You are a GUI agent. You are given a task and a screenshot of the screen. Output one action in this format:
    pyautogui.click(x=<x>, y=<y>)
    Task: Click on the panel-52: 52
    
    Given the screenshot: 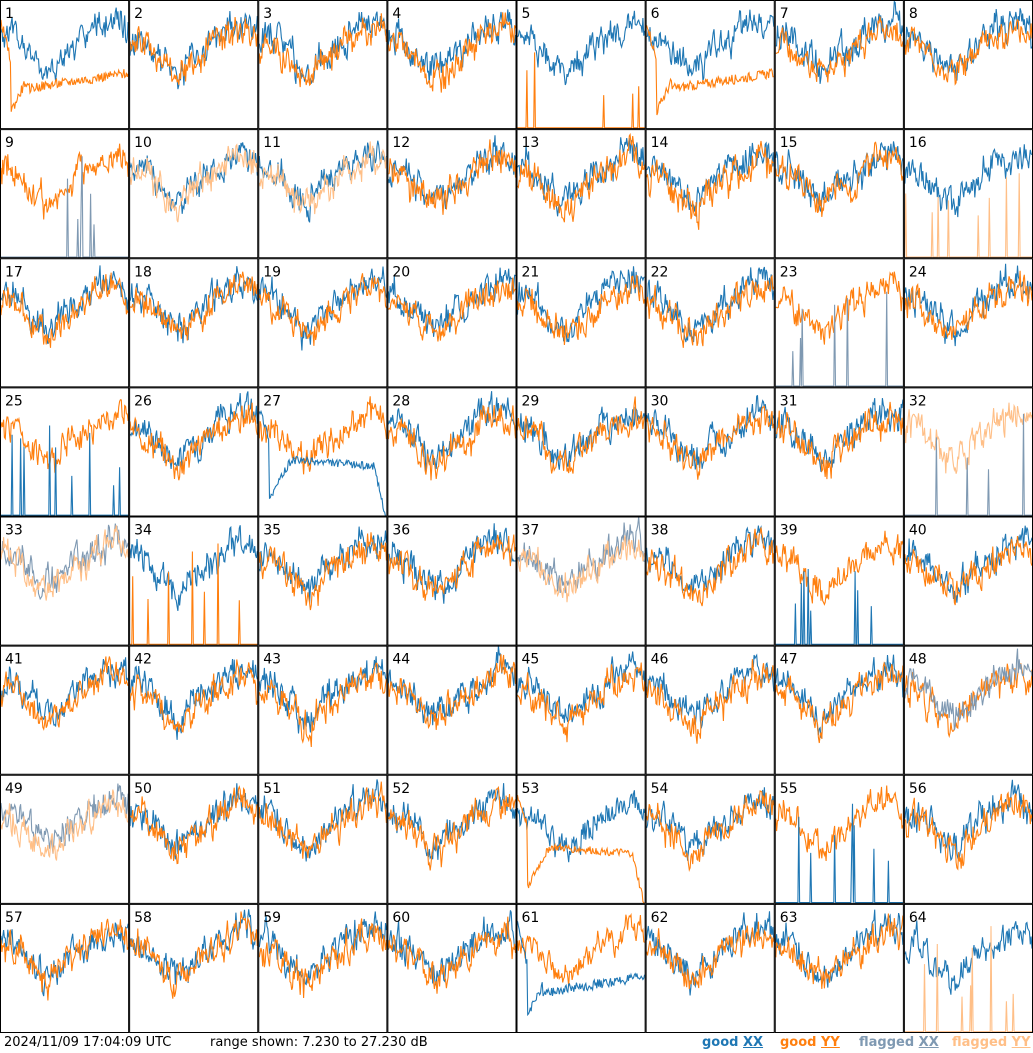 What is the action you would take?
    pyautogui.click(x=452, y=839)
    